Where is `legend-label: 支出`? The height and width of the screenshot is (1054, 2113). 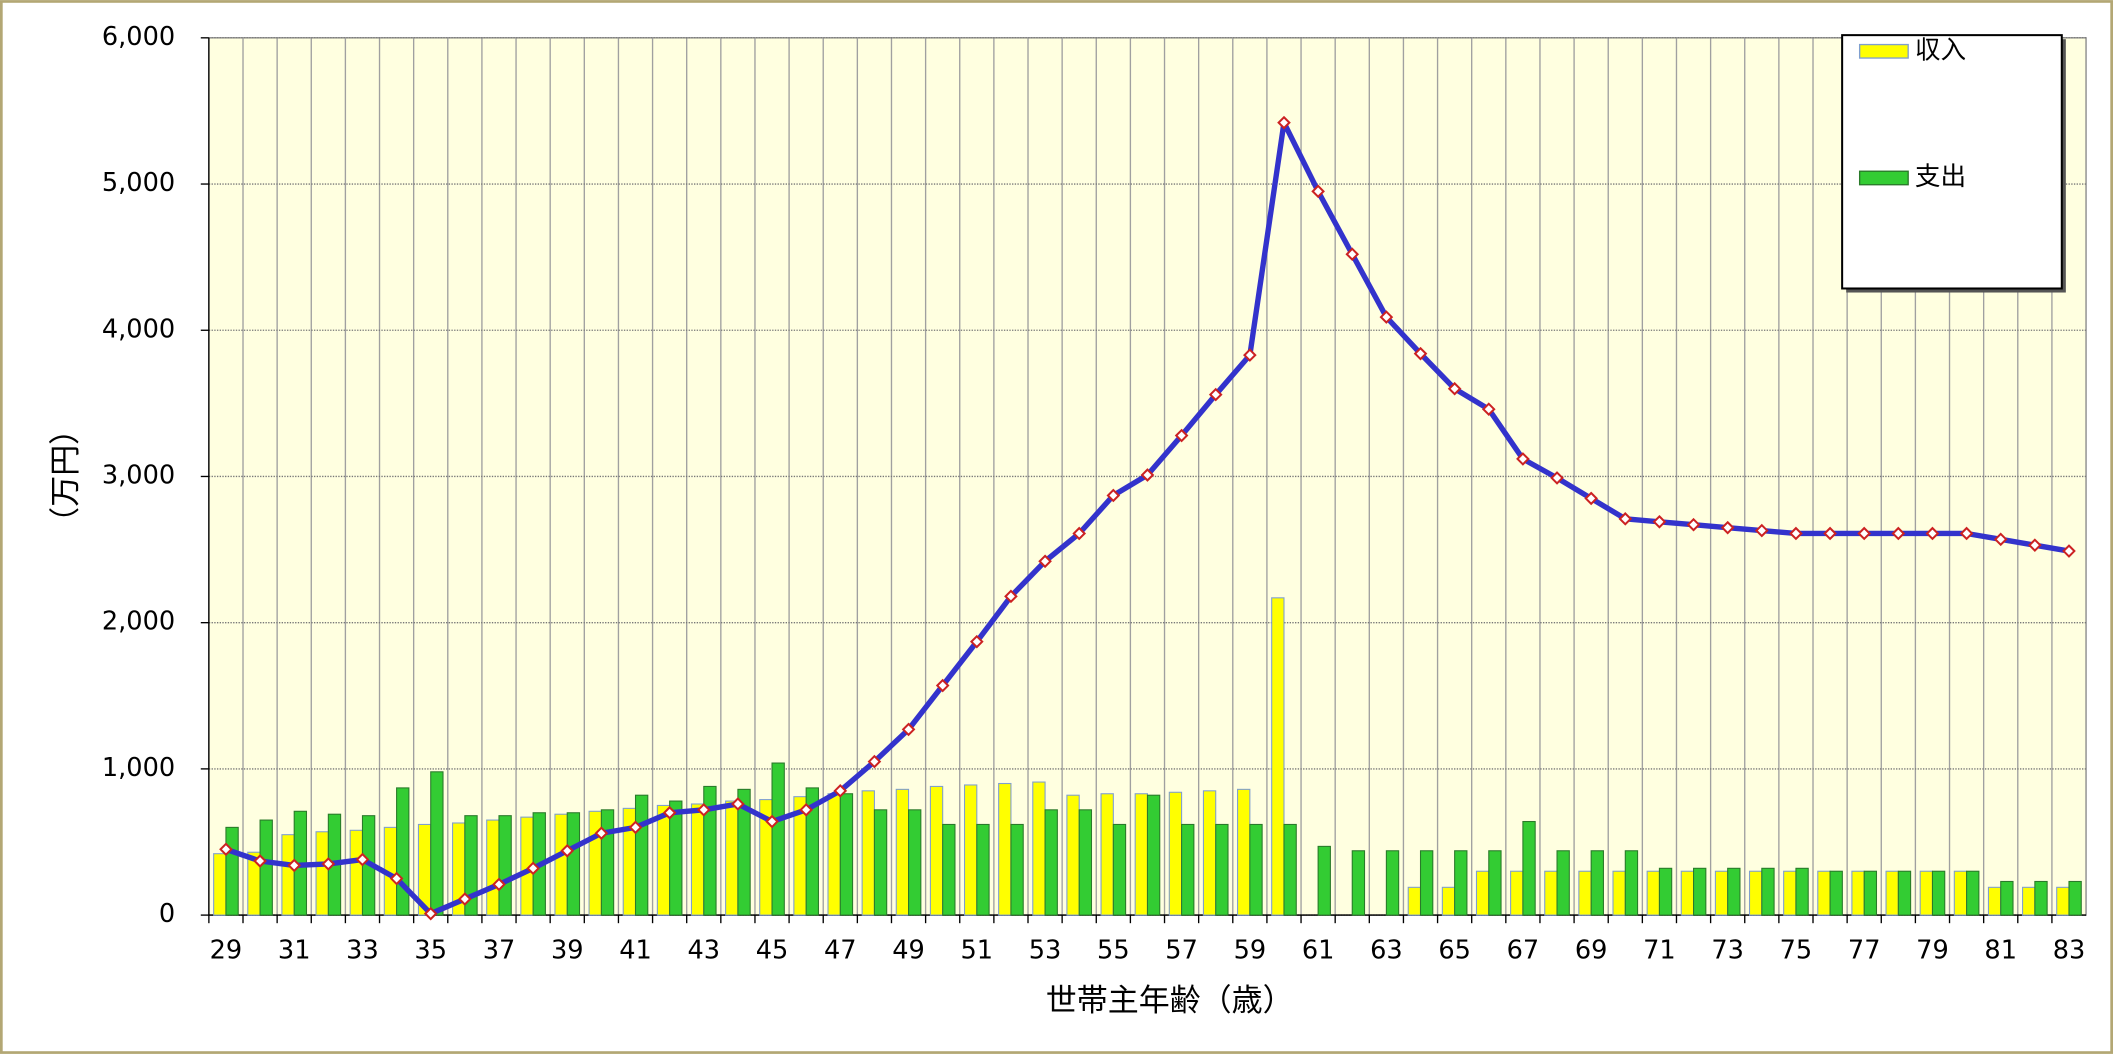 legend-label: 支出 is located at coordinates (1940, 177).